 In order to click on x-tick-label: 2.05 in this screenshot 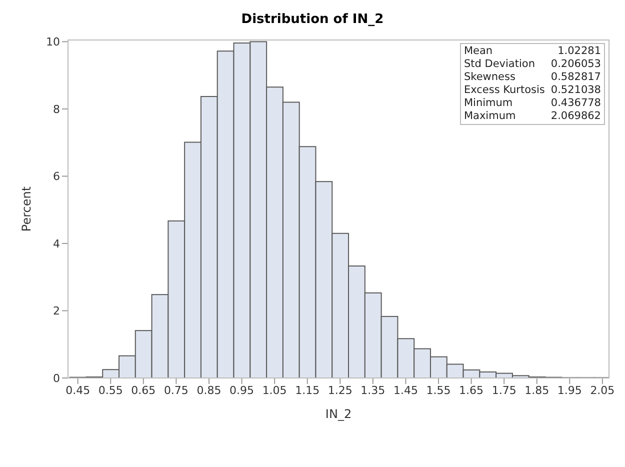, I will do `click(602, 390)`.